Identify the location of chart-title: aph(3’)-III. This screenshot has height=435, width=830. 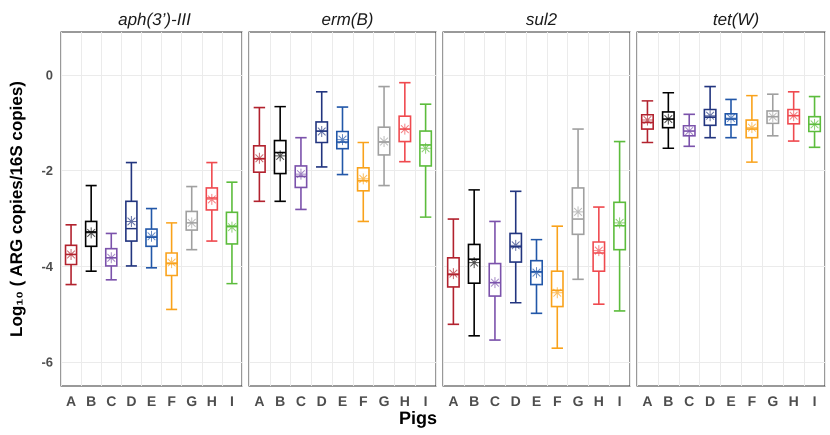
(155, 19).